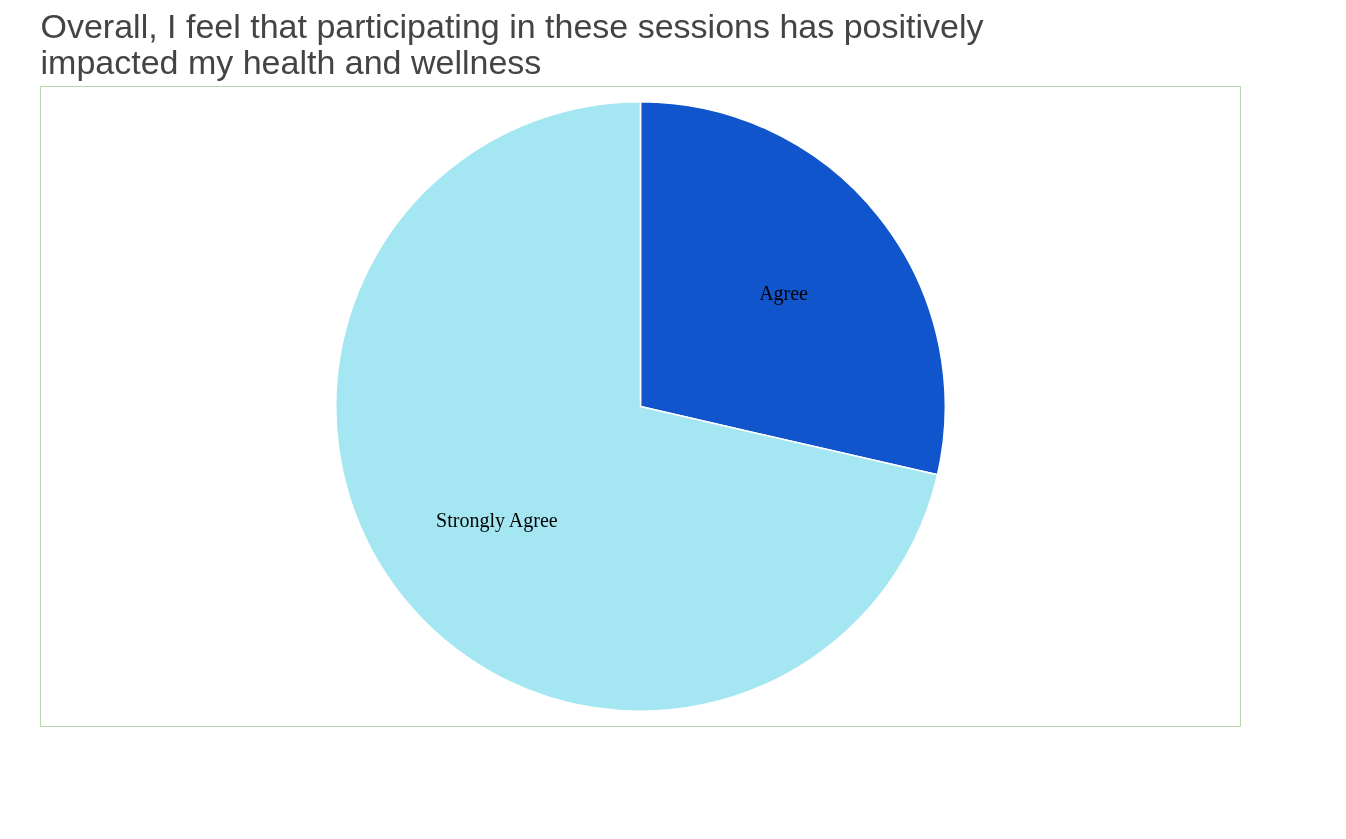 The width and height of the screenshot is (1346, 839). I want to click on slice-label: Strongly Agree, so click(497, 521).